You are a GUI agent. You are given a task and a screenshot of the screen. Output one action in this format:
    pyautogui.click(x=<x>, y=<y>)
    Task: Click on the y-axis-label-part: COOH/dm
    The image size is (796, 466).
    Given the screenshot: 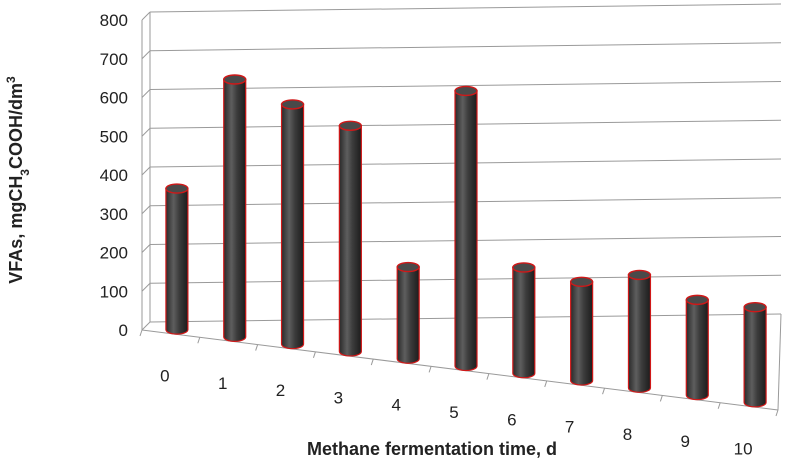 What is the action you would take?
    pyautogui.click(x=16, y=126)
    